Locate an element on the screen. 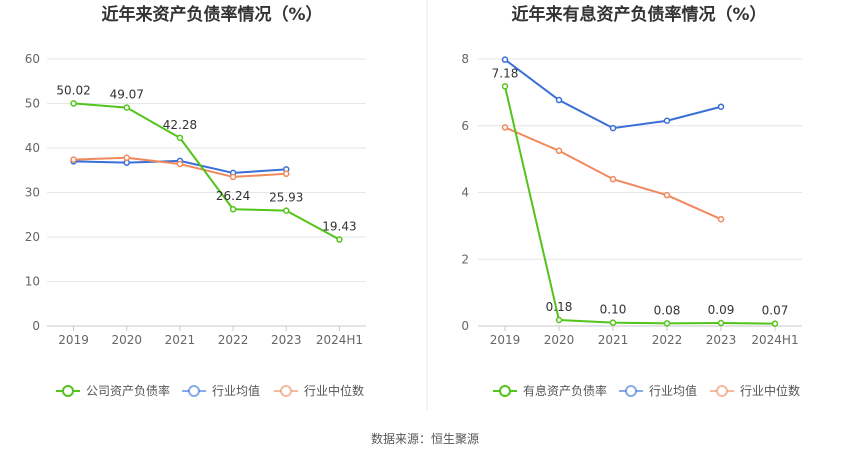 The width and height of the screenshot is (850, 459). y-tick-label: 8 is located at coordinates (465, 59).